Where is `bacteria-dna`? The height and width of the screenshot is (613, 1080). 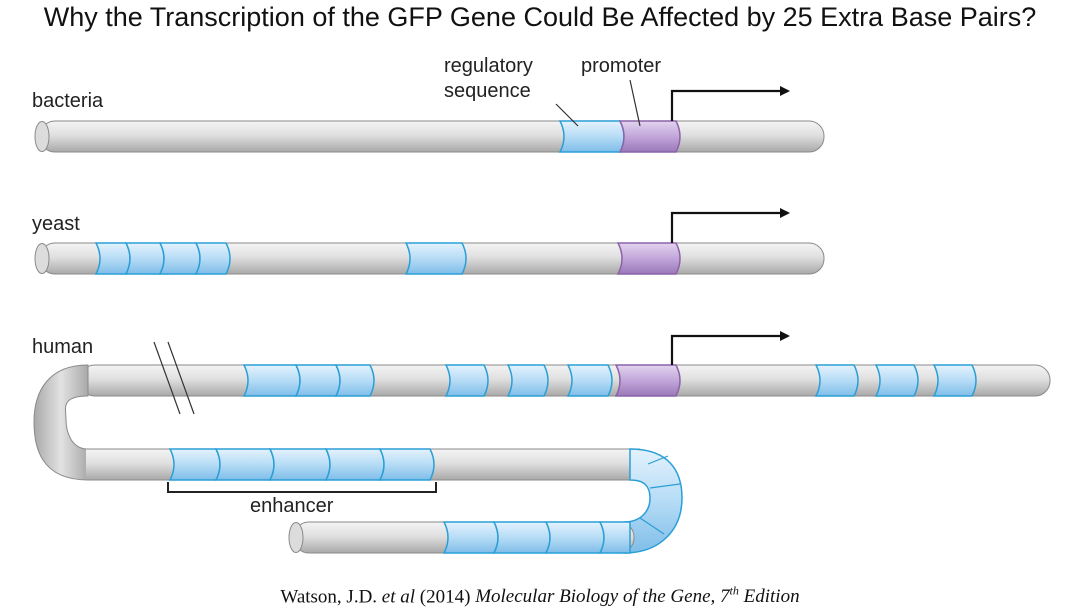
bacteria-dna is located at coordinates (429, 116).